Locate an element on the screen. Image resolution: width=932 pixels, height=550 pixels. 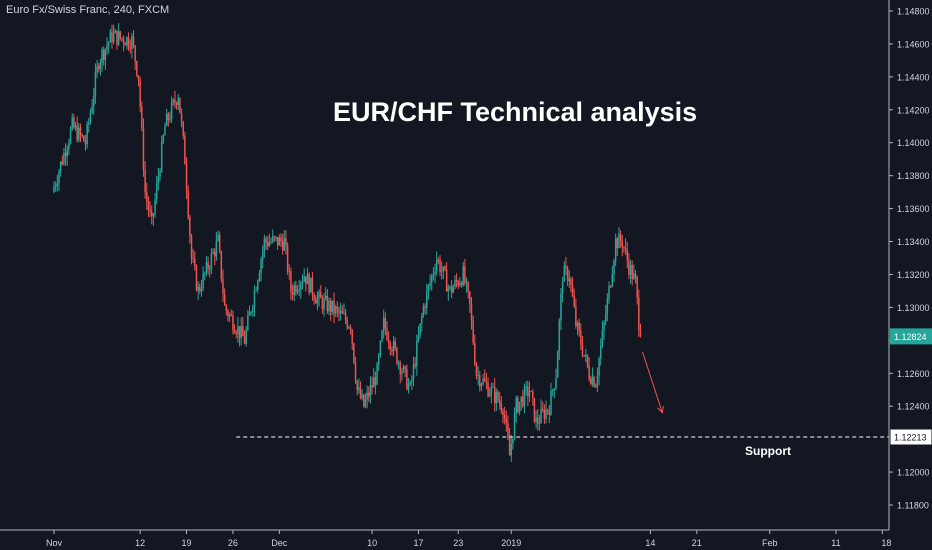
time-tick-label: 23 is located at coordinates (458, 543).